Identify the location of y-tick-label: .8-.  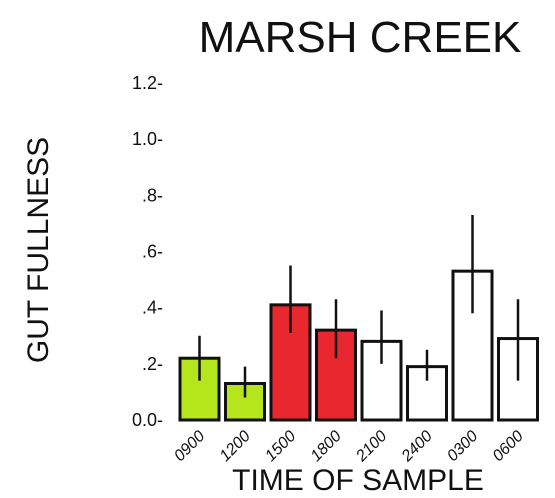
(152, 195).